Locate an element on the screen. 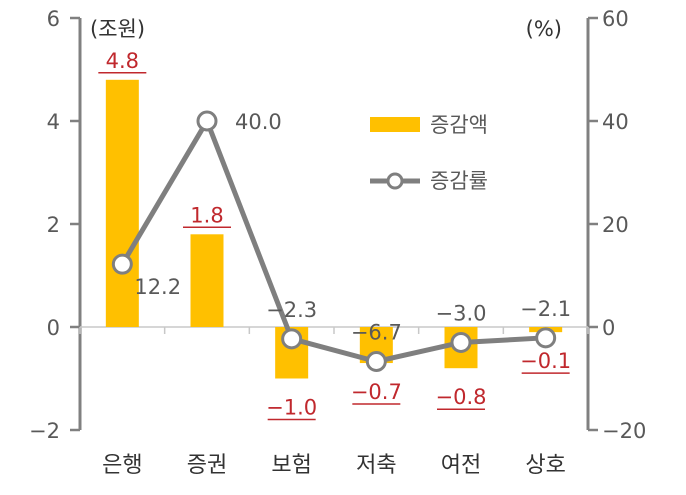 This screenshot has height=495, width=686. line-data-label: −3.0 is located at coordinates (461, 313).